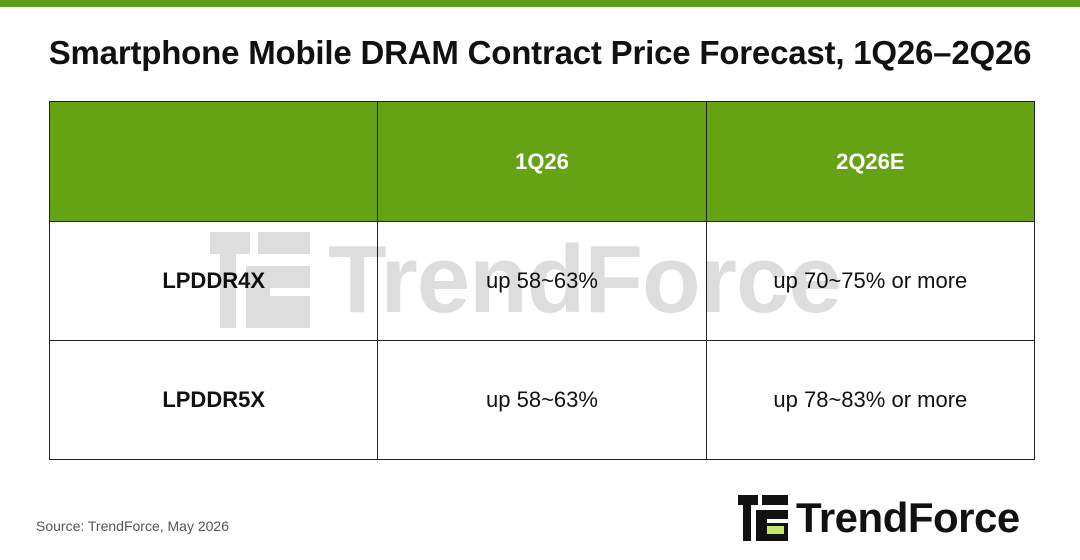 The image size is (1080, 560). I want to click on logo-text: TrendForce, so click(908, 517).